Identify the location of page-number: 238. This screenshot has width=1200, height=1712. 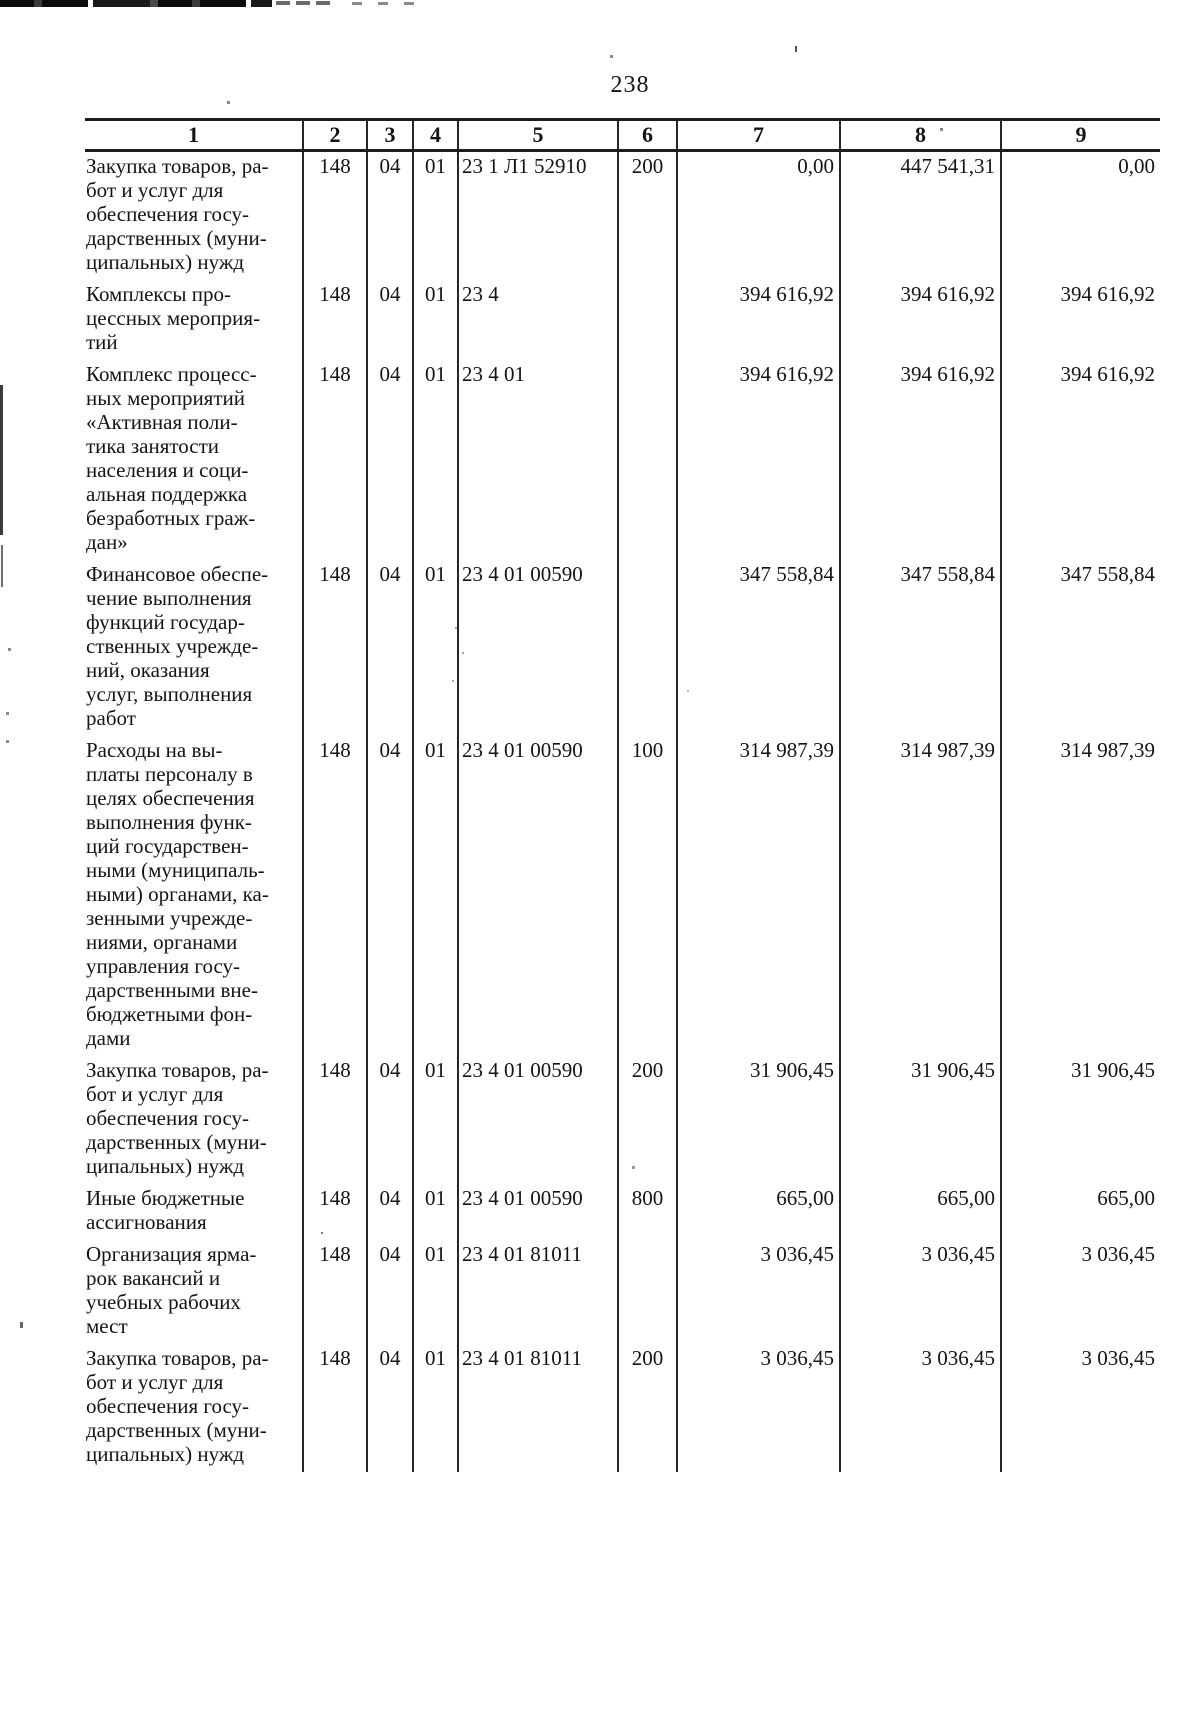
(630, 85).